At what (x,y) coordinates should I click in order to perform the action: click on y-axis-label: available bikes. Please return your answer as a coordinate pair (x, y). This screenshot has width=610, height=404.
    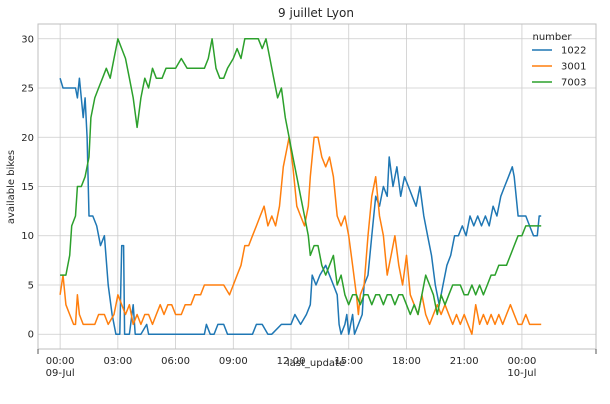
    Looking at the image, I should click on (11, 187).